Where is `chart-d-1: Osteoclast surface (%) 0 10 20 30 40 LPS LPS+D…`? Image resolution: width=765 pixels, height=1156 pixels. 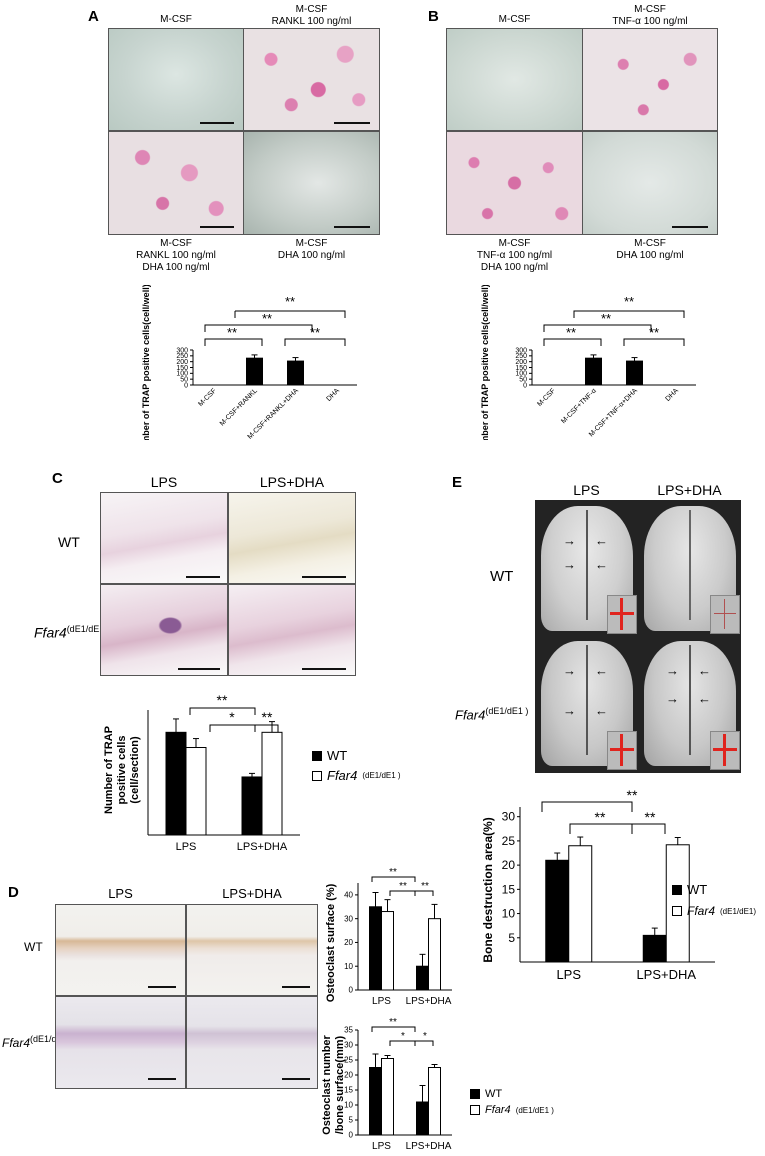 chart-d-1: Osteoclast surface (%) 0 10 20 30 40 LPS LPS+D… is located at coordinates (388, 937).